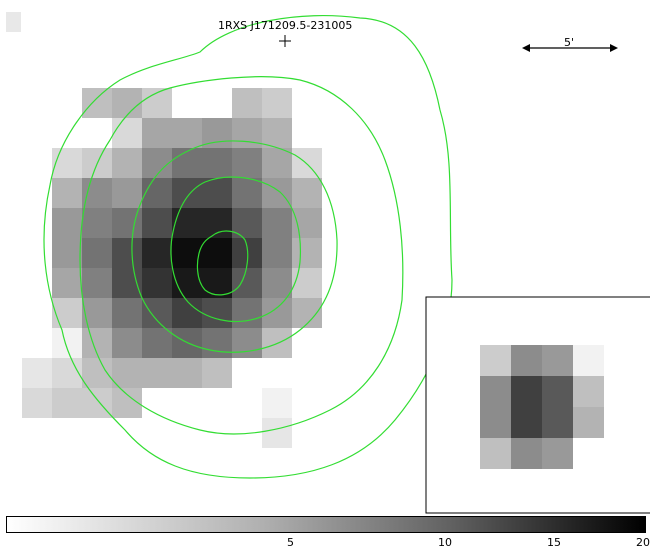 This screenshot has height=554, width=650. Describe the element at coordinates (554, 542) in the screenshot. I see `colorbar-tick-15: 15` at that location.